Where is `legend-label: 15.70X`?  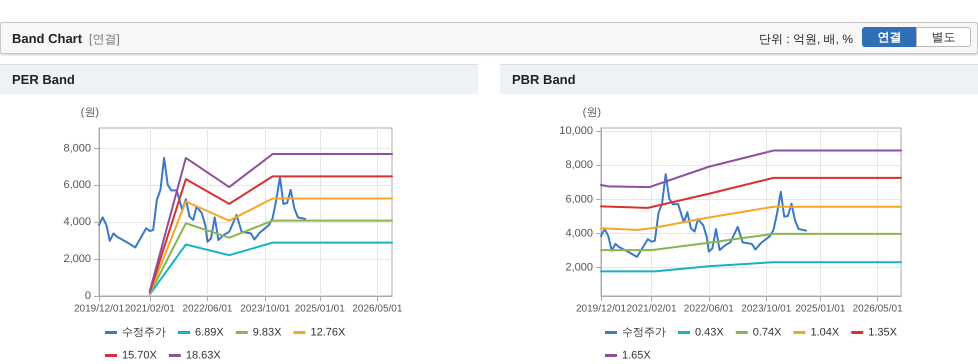 legend-label: 15.70X is located at coordinates (140, 356).